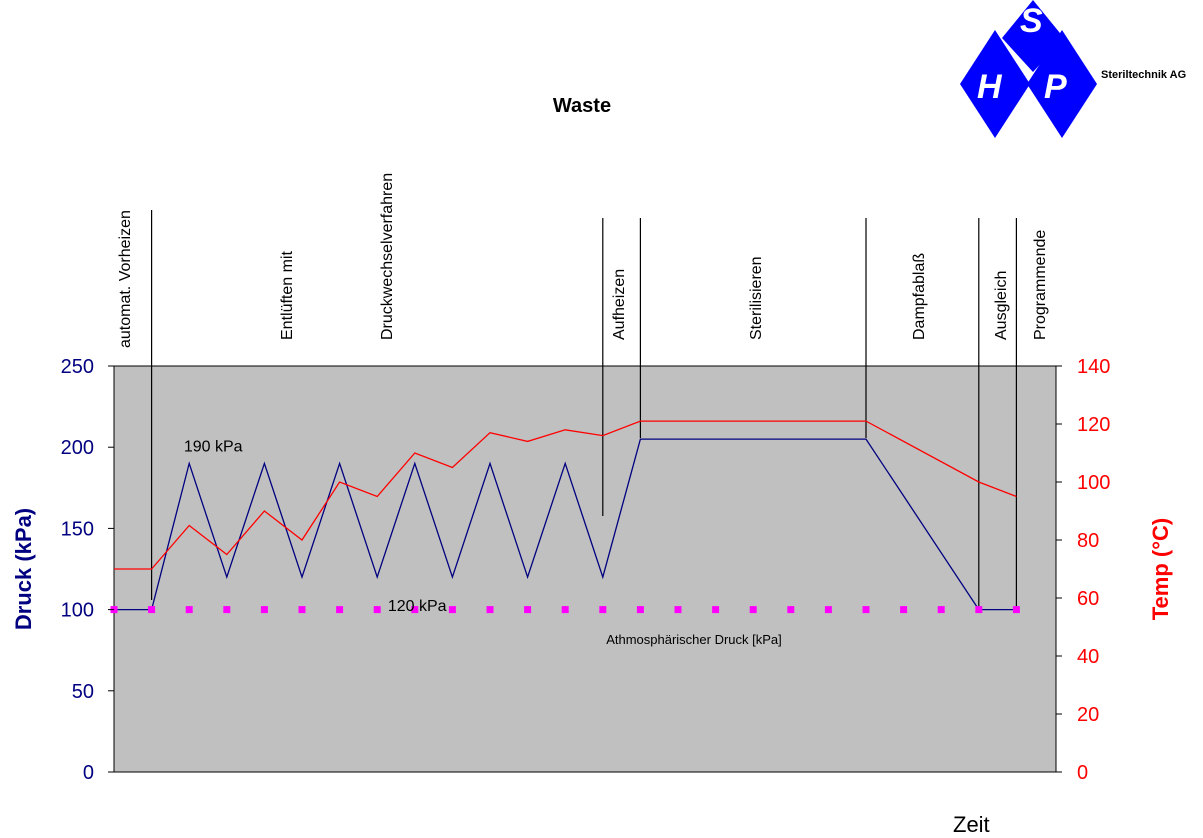 This screenshot has width=1203, height=838. I want to click on x-axis-label: Zeit, so click(971, 824).